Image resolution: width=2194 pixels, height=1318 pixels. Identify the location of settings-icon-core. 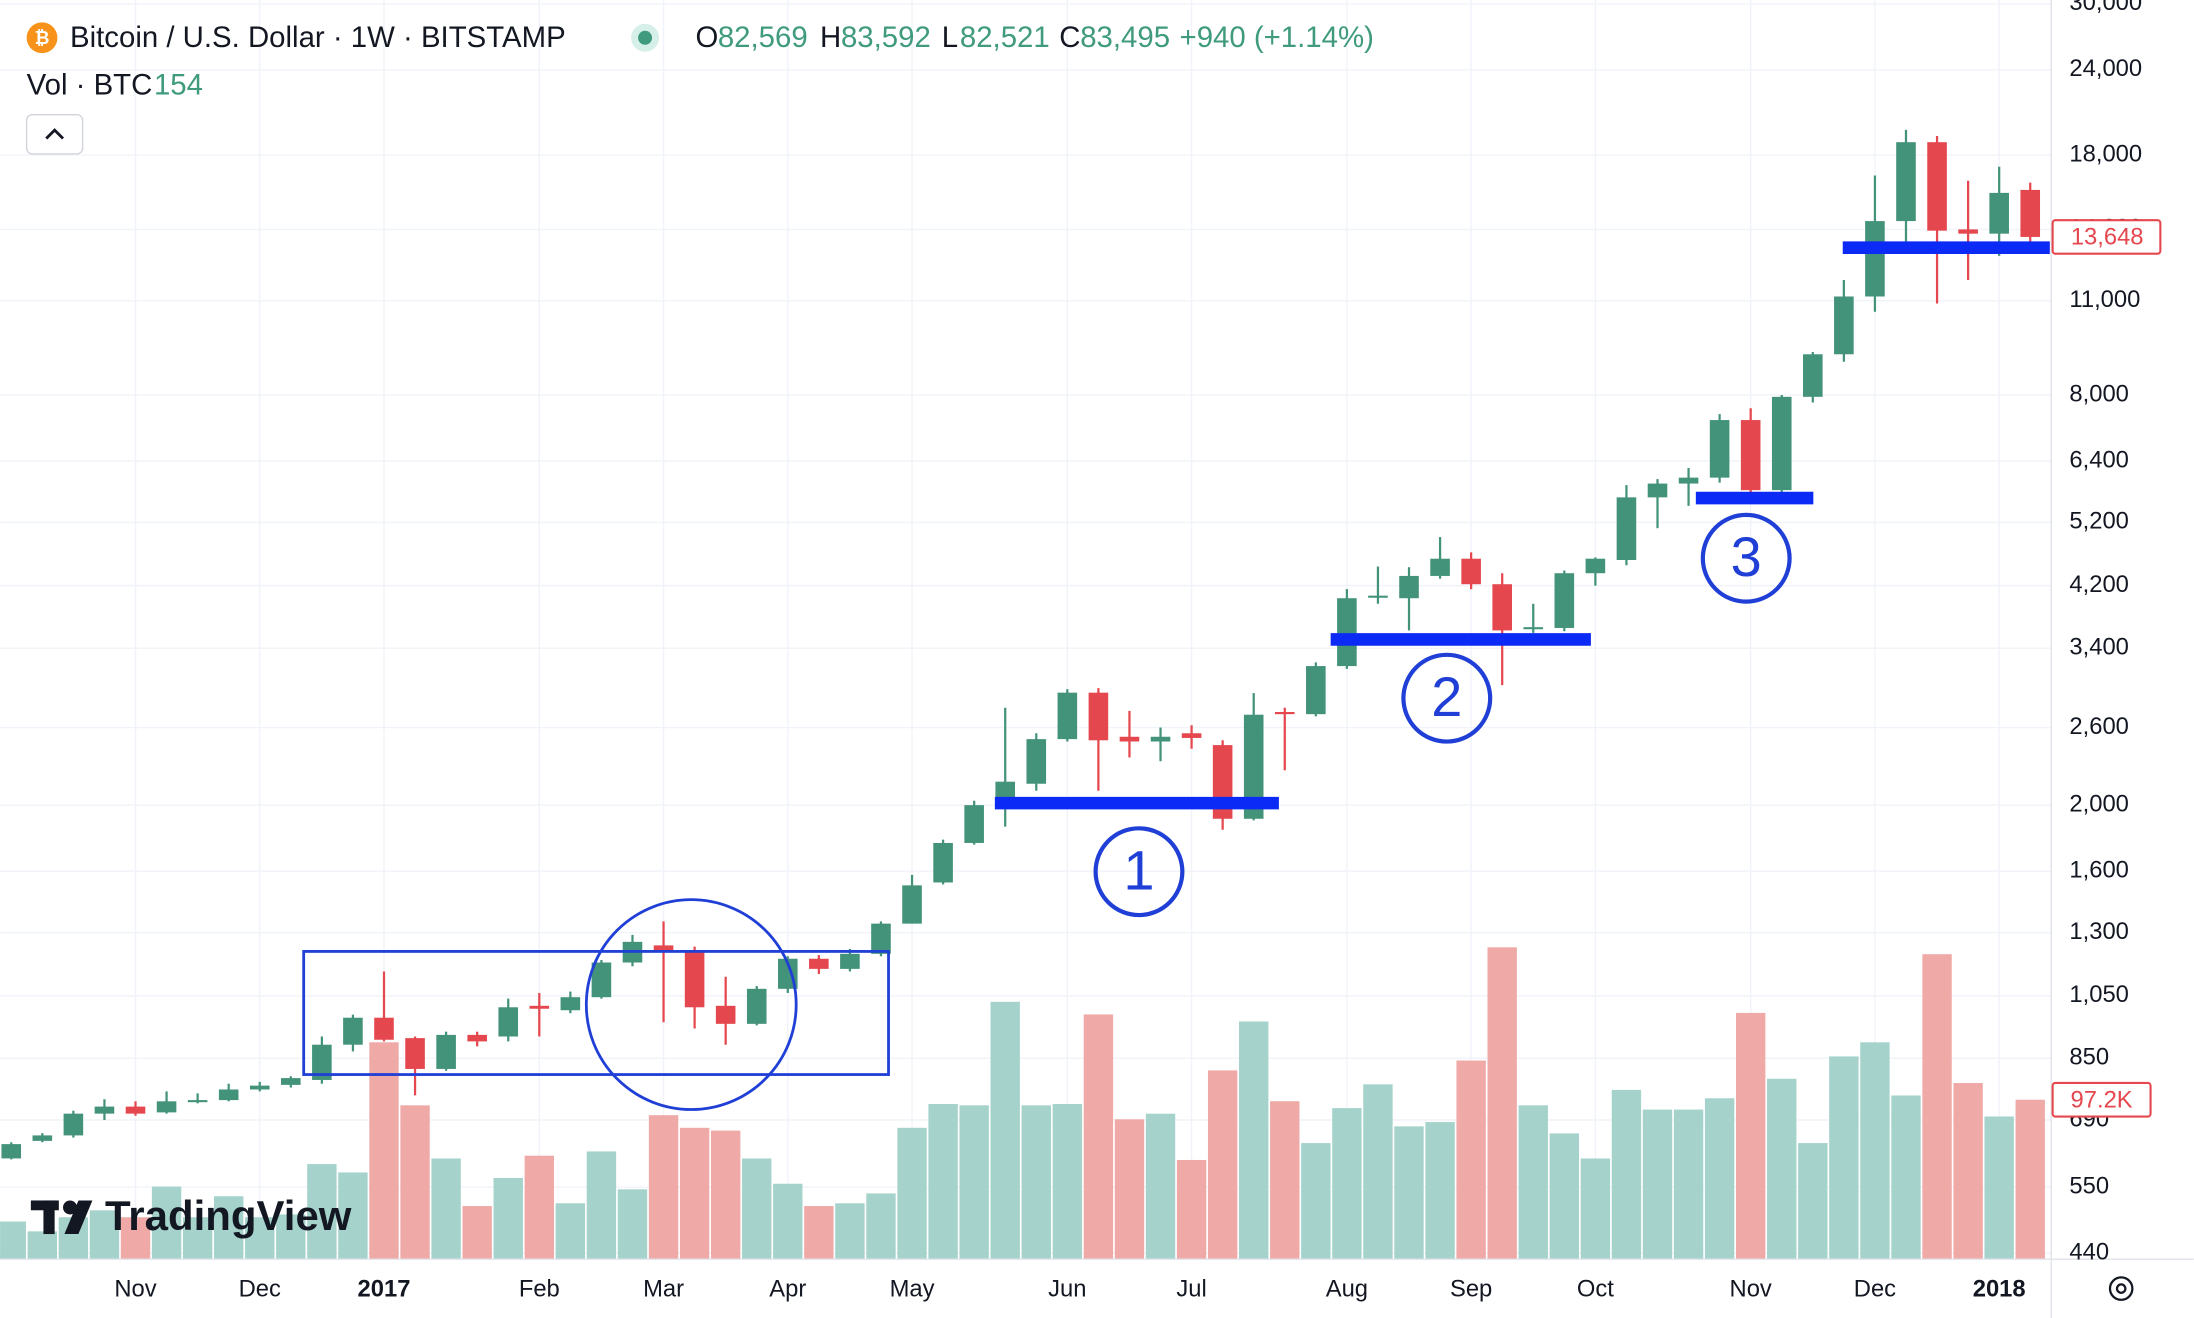
(2121, 1288).